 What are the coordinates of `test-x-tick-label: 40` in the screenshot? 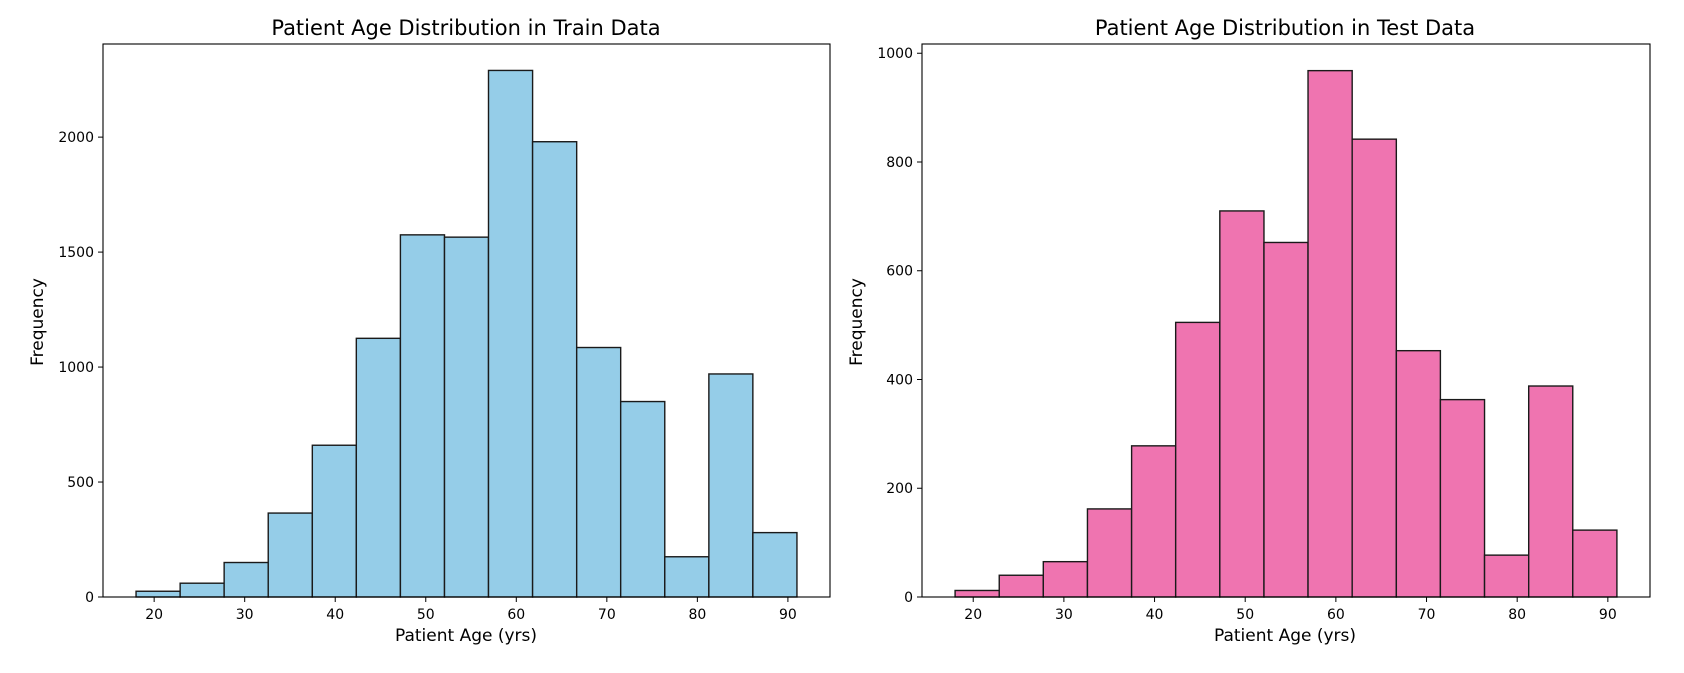 It's located at (1155, 615).